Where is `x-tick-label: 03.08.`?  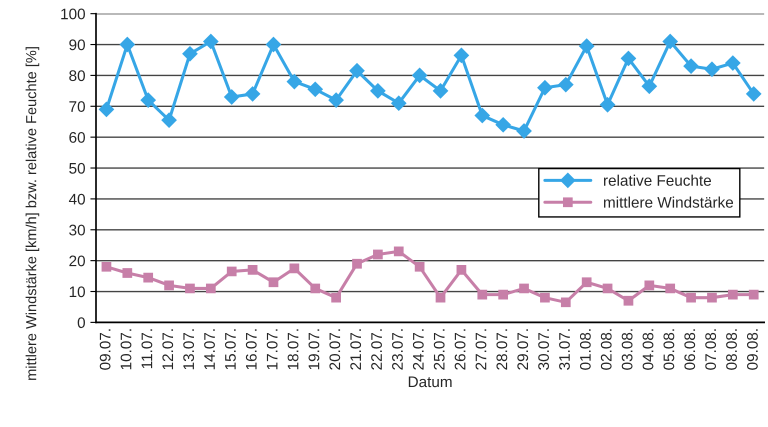 x-tick-label: 03.08. is located at coordinates (627, 349).